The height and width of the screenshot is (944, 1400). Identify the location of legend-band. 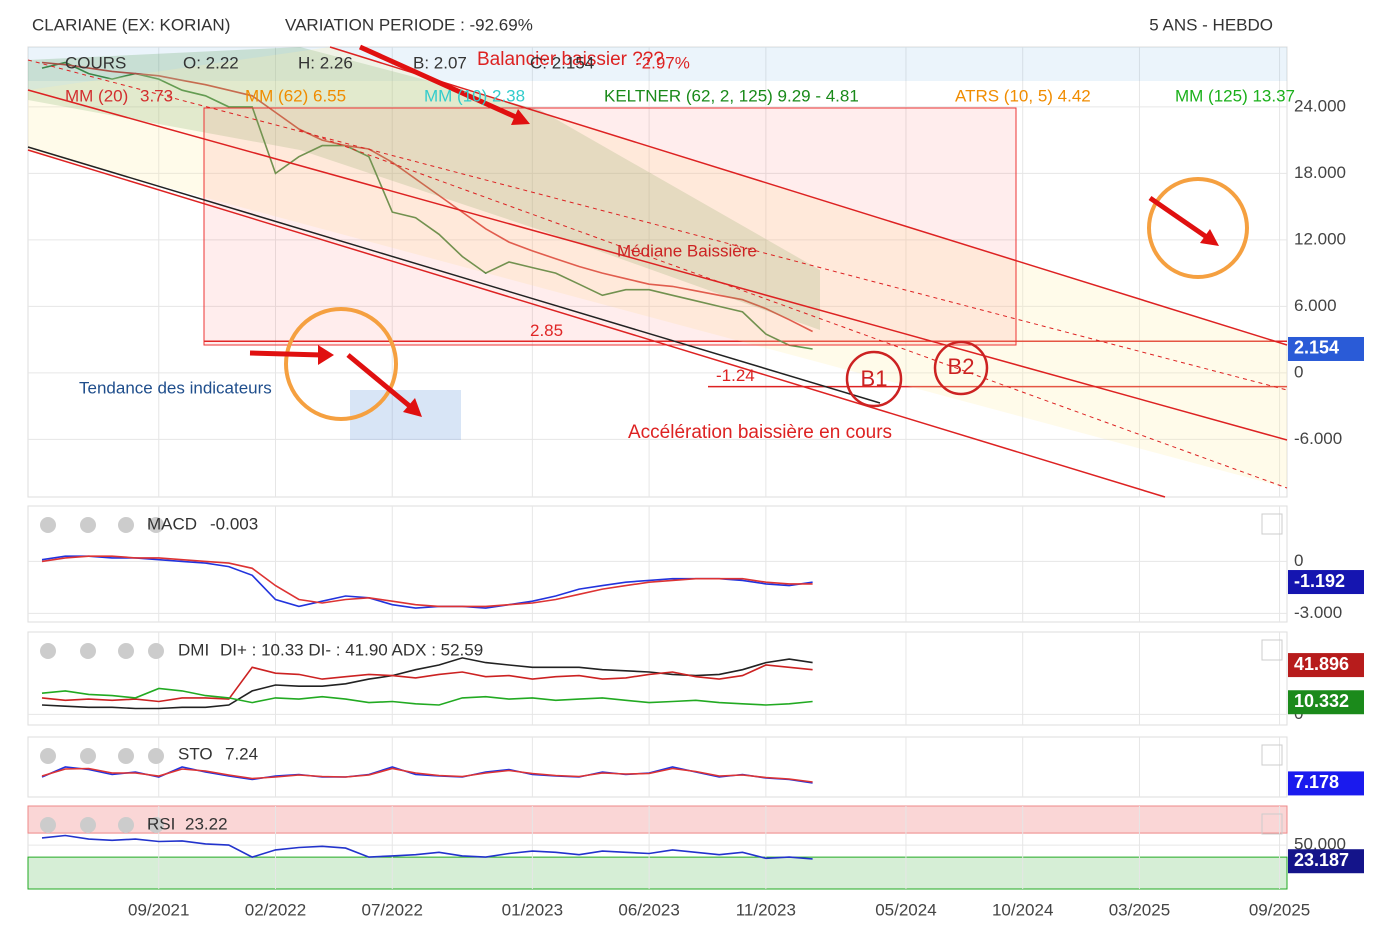
(657, 64).